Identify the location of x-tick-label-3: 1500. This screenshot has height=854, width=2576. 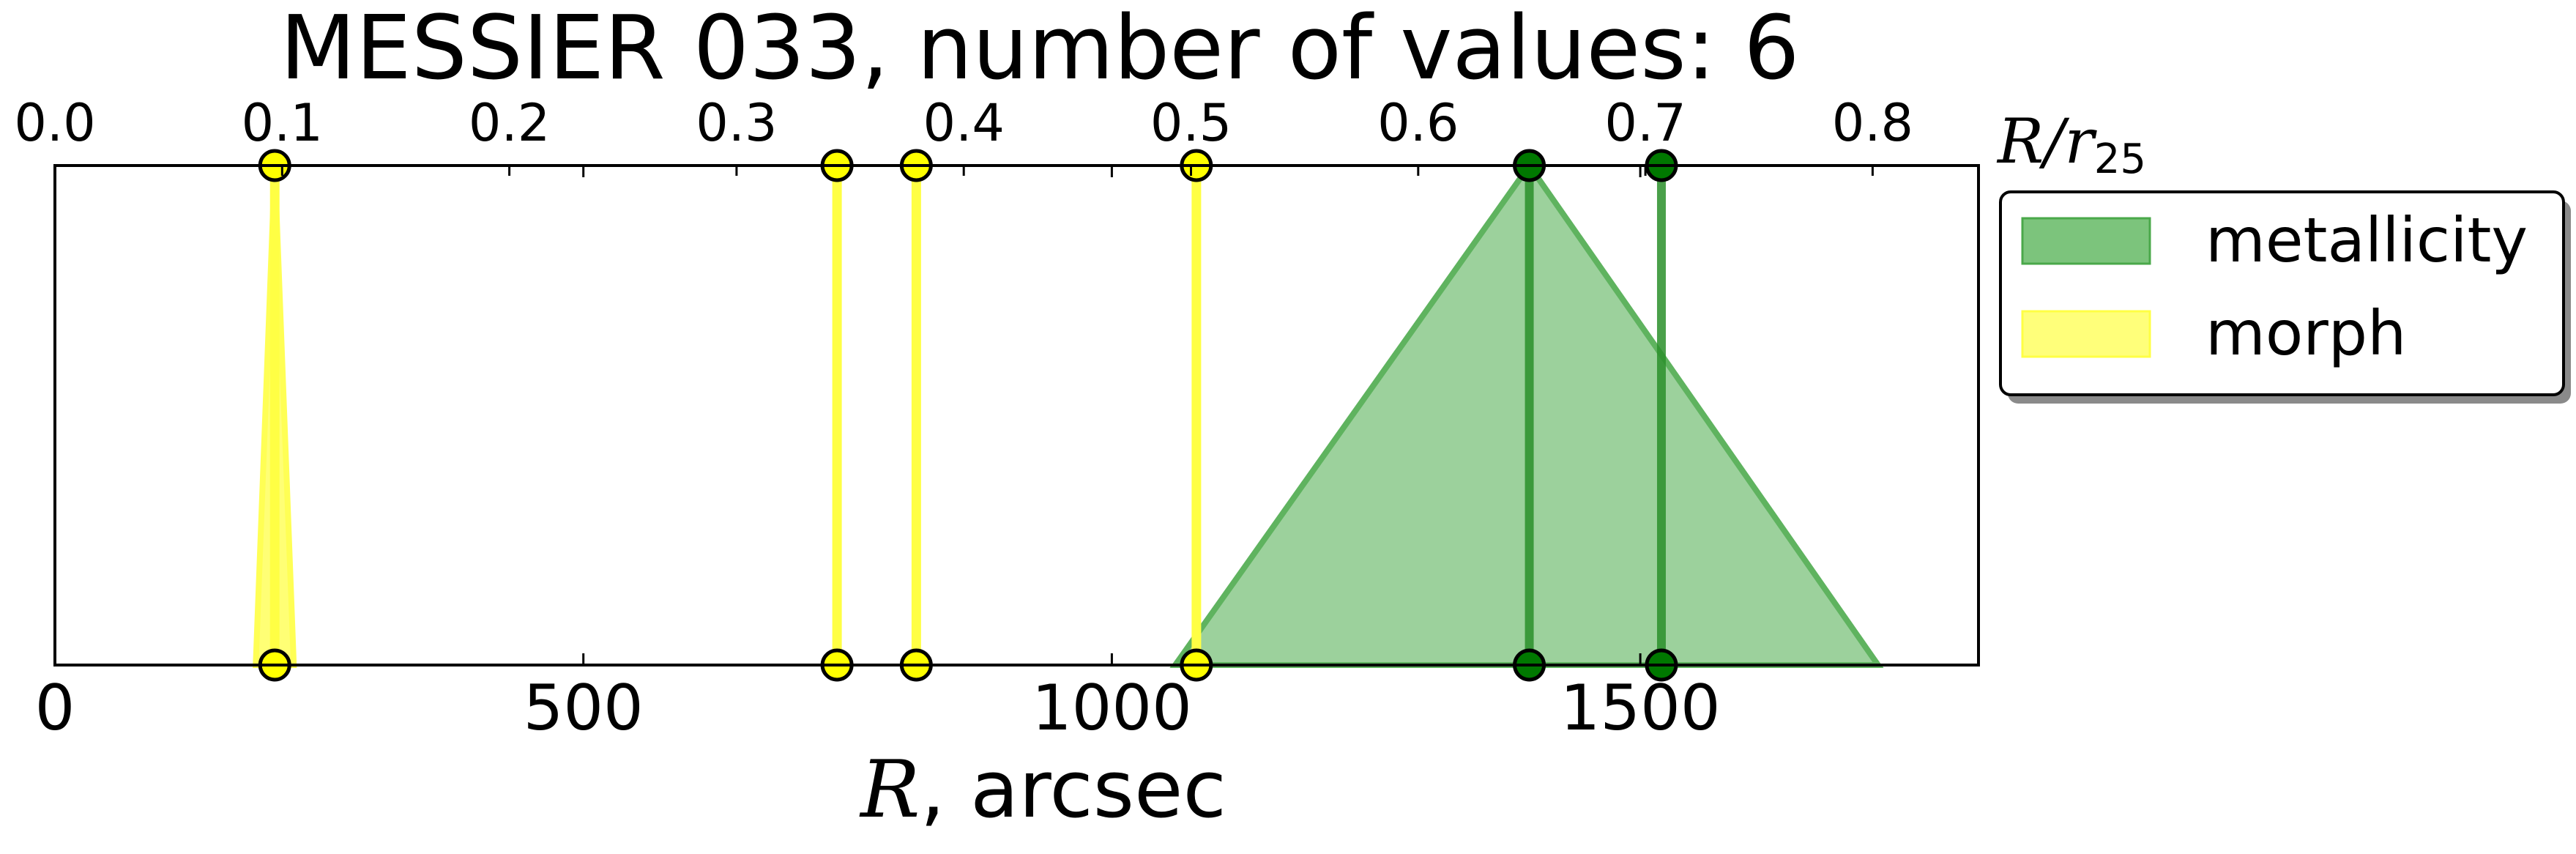
(1640, 708).